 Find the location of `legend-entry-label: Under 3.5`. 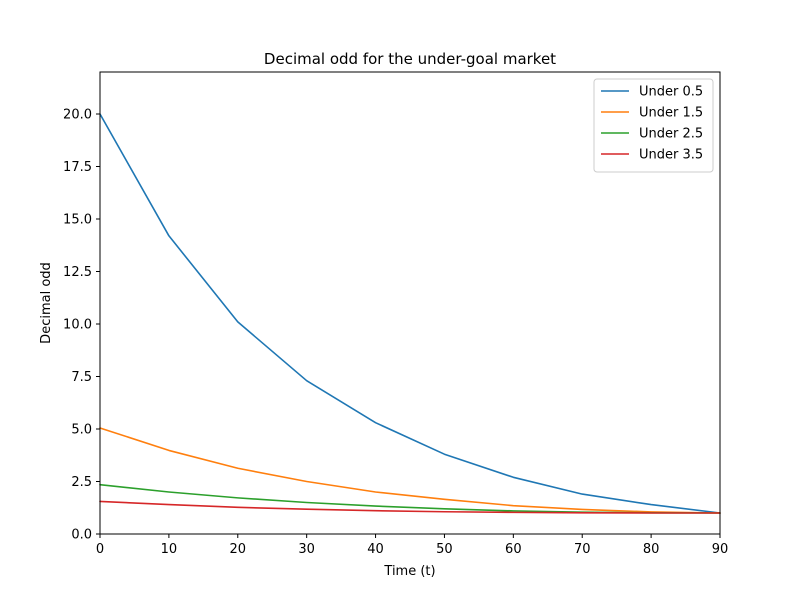

legend-entry-label: Under 3.5 is located at coordinates (671, 155).